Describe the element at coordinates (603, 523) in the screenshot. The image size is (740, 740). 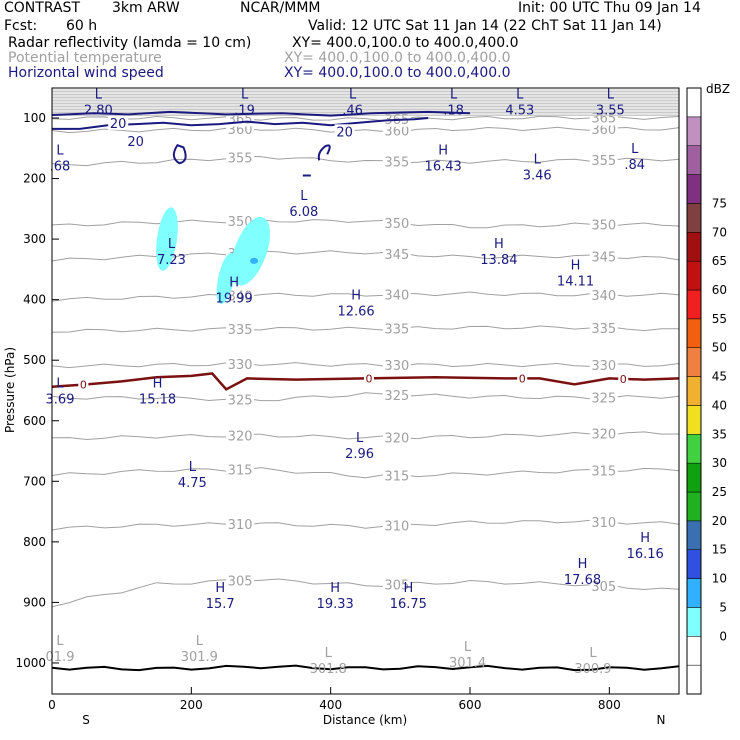
I see `theta-label-310: 310` at that location.